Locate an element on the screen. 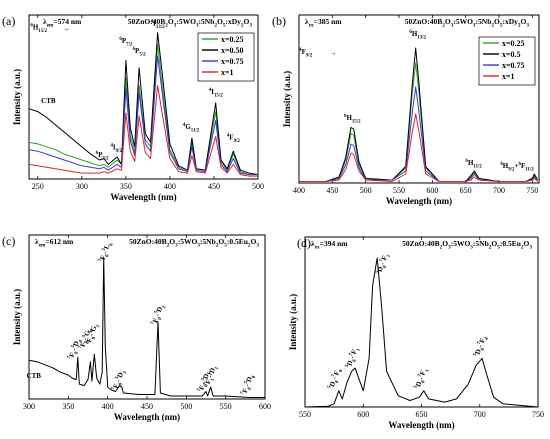 The height and width of the screenshot is (439, 550). annotation: 5D0-7F1​ is located at coordinates (353, 358).